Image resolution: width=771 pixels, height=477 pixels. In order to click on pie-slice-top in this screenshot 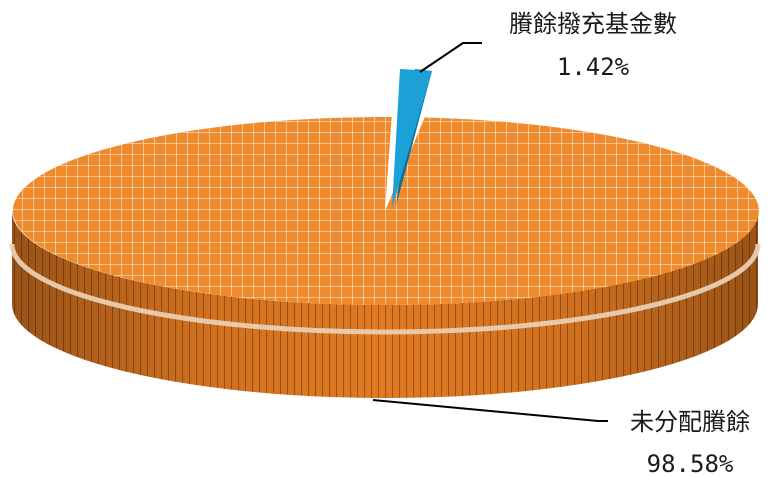, I will do `click(412, 138)`.